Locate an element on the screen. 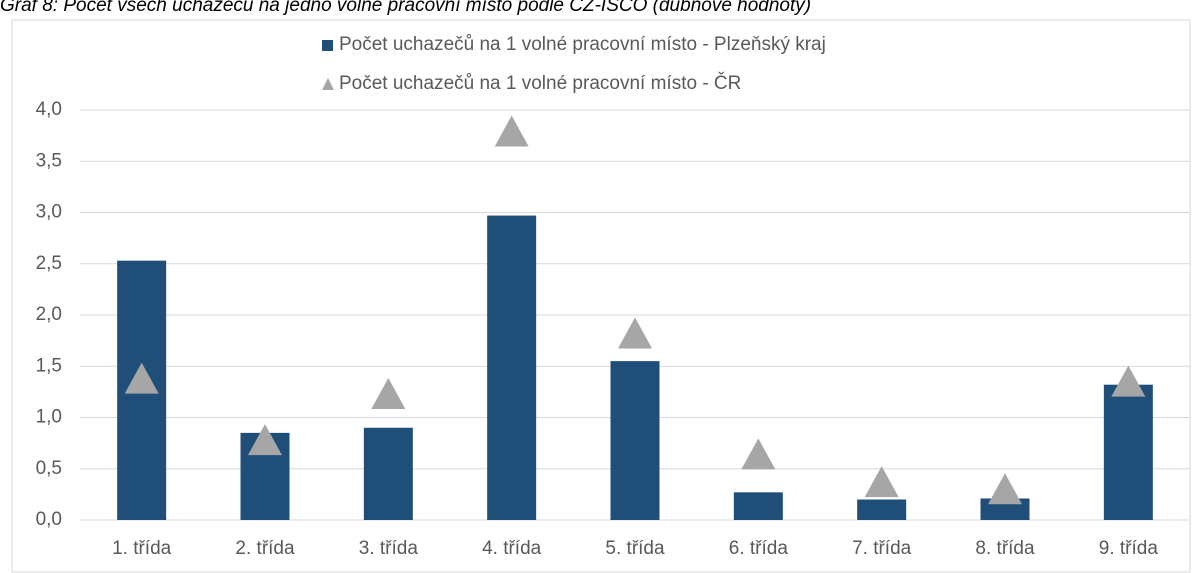  y-tick-label: 2,0 is located at coordinates (49, 314).